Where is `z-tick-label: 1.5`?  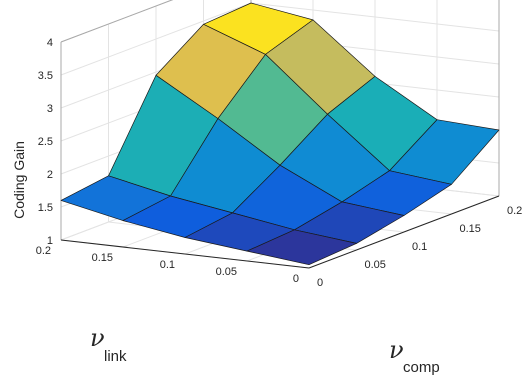 z-tick-label: 1.5 is located at coordinates (45, 208).